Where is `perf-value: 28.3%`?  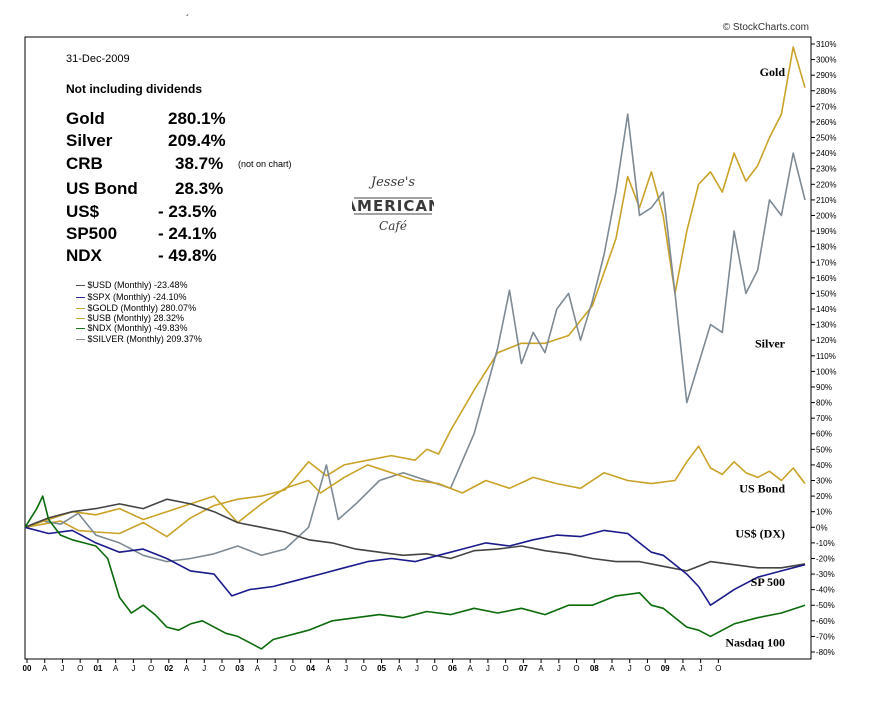
perf-value: 28.3% is located at coordinates (199, 188).